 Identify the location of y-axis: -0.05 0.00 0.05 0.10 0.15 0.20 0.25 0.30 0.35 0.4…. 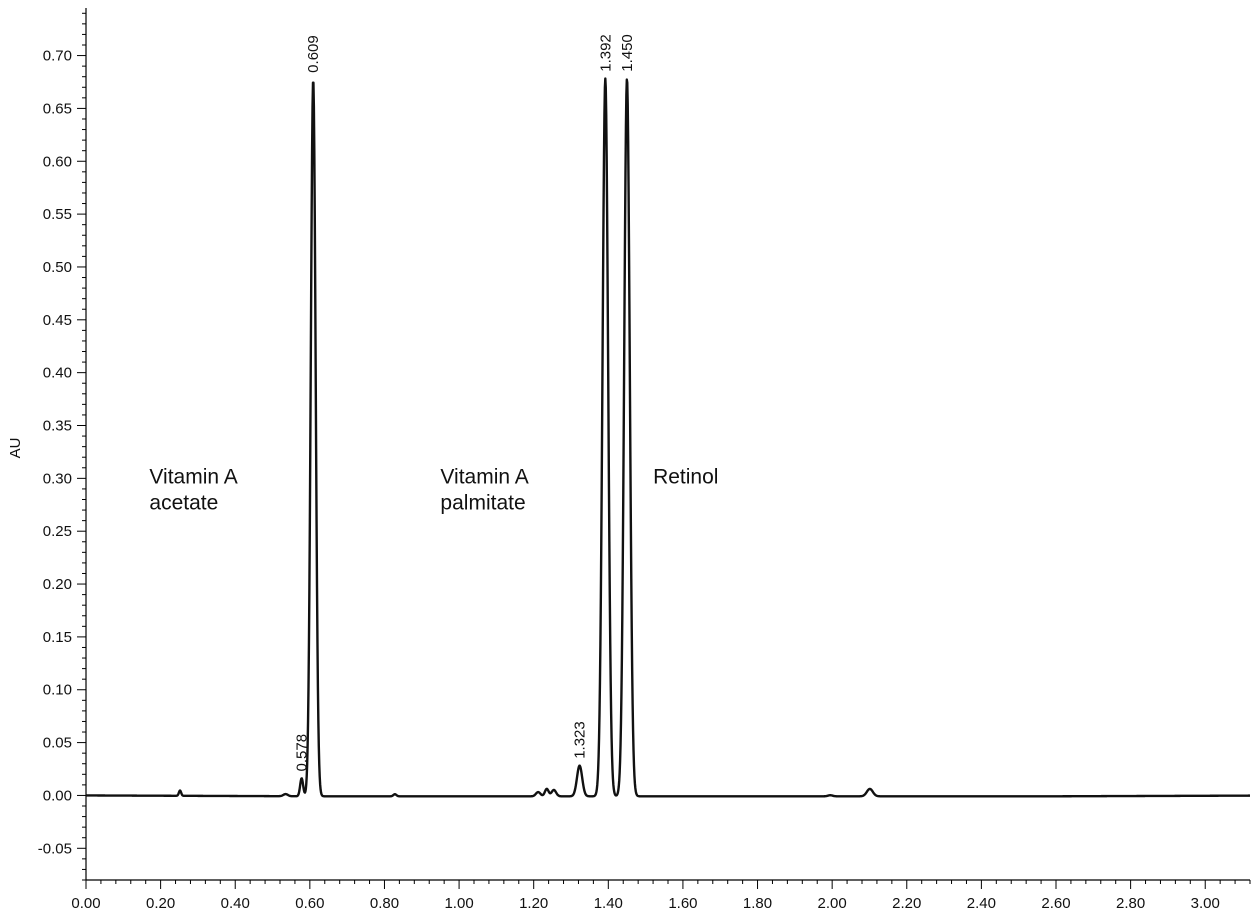
(62, 444).